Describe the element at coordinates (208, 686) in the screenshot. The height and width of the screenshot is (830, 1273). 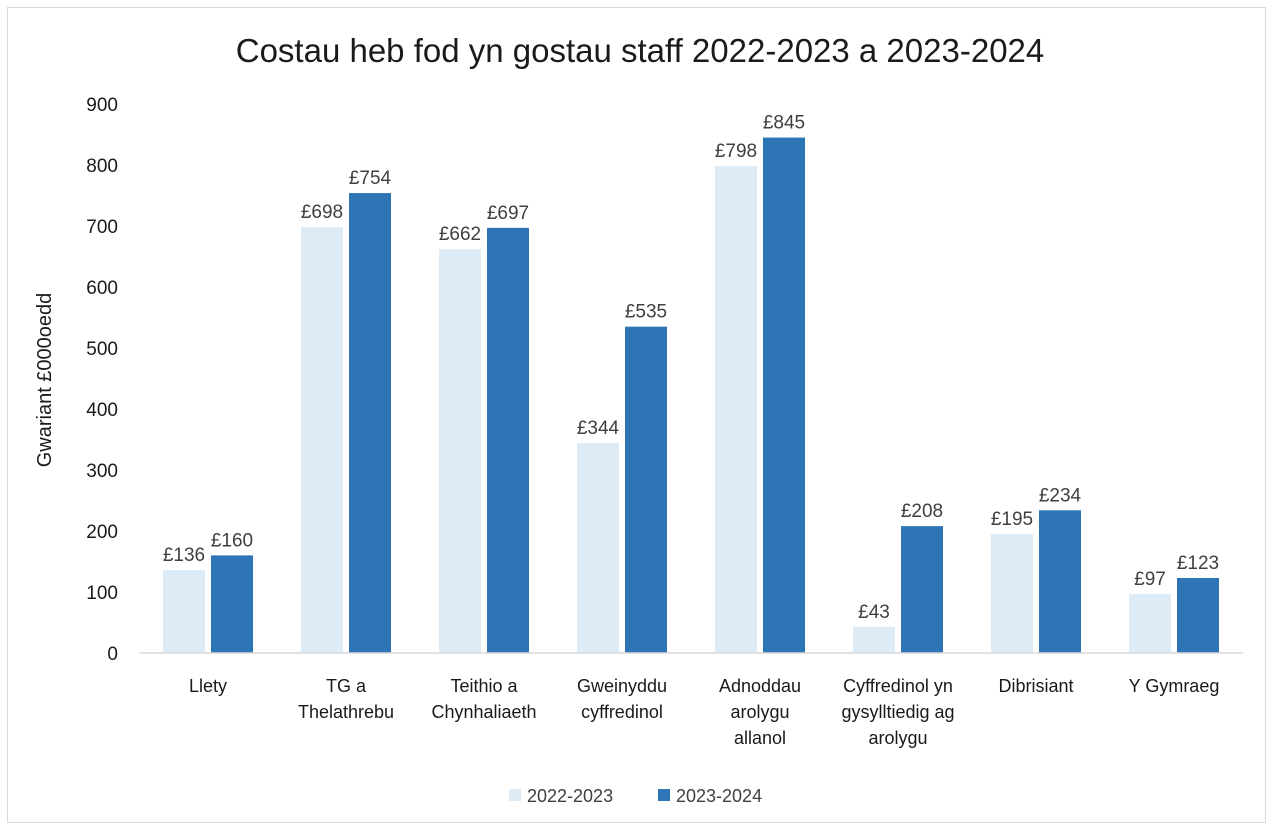
I see `x-tick-label: Llety` at that location.